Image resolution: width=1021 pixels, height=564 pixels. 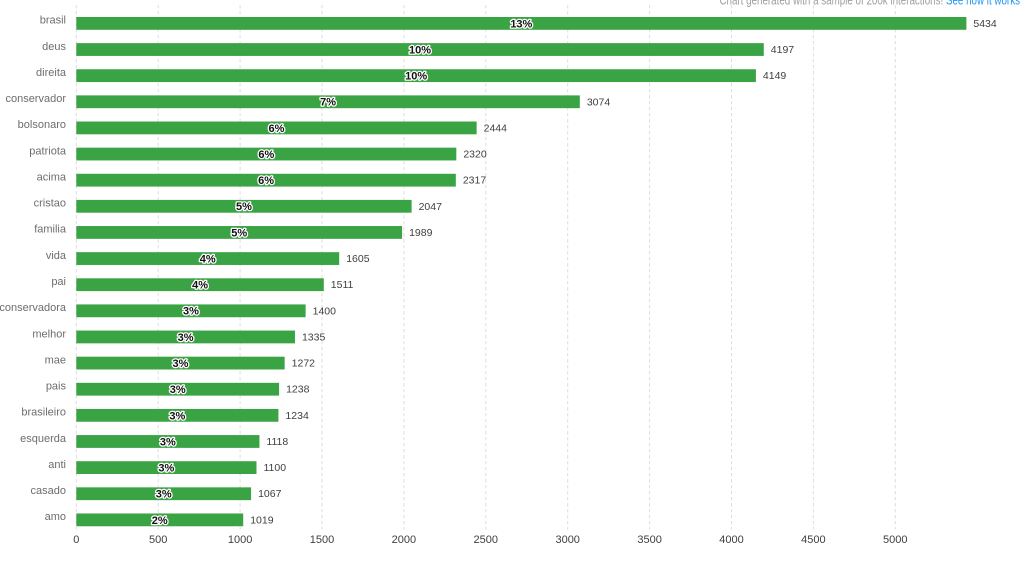 What do you see at coordinates (985, 24) in the screenshot?
I see `svg-text: 5434` at bounding box center [985, 24].